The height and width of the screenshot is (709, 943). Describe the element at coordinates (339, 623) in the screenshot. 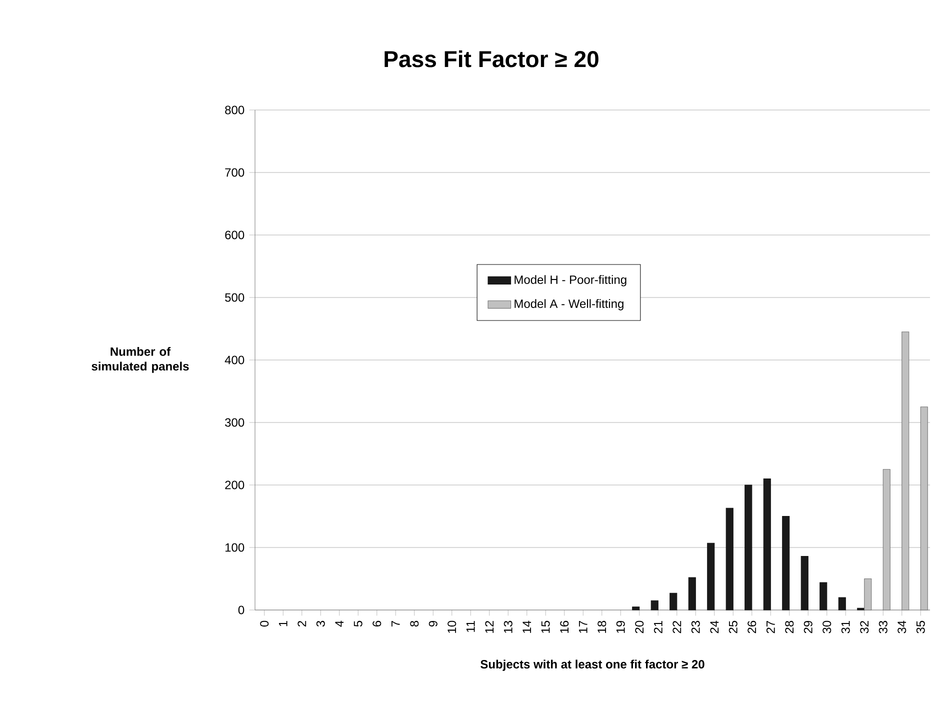

I see `x-tick-label: 4` at that location.